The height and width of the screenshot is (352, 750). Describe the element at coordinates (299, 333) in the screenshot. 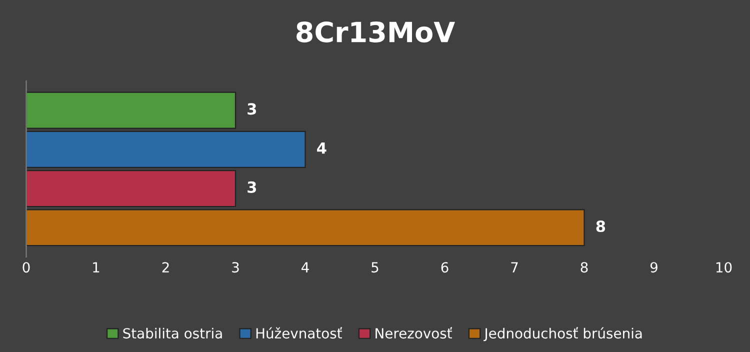

I see `legend-label: Húževnatosť` at that location.